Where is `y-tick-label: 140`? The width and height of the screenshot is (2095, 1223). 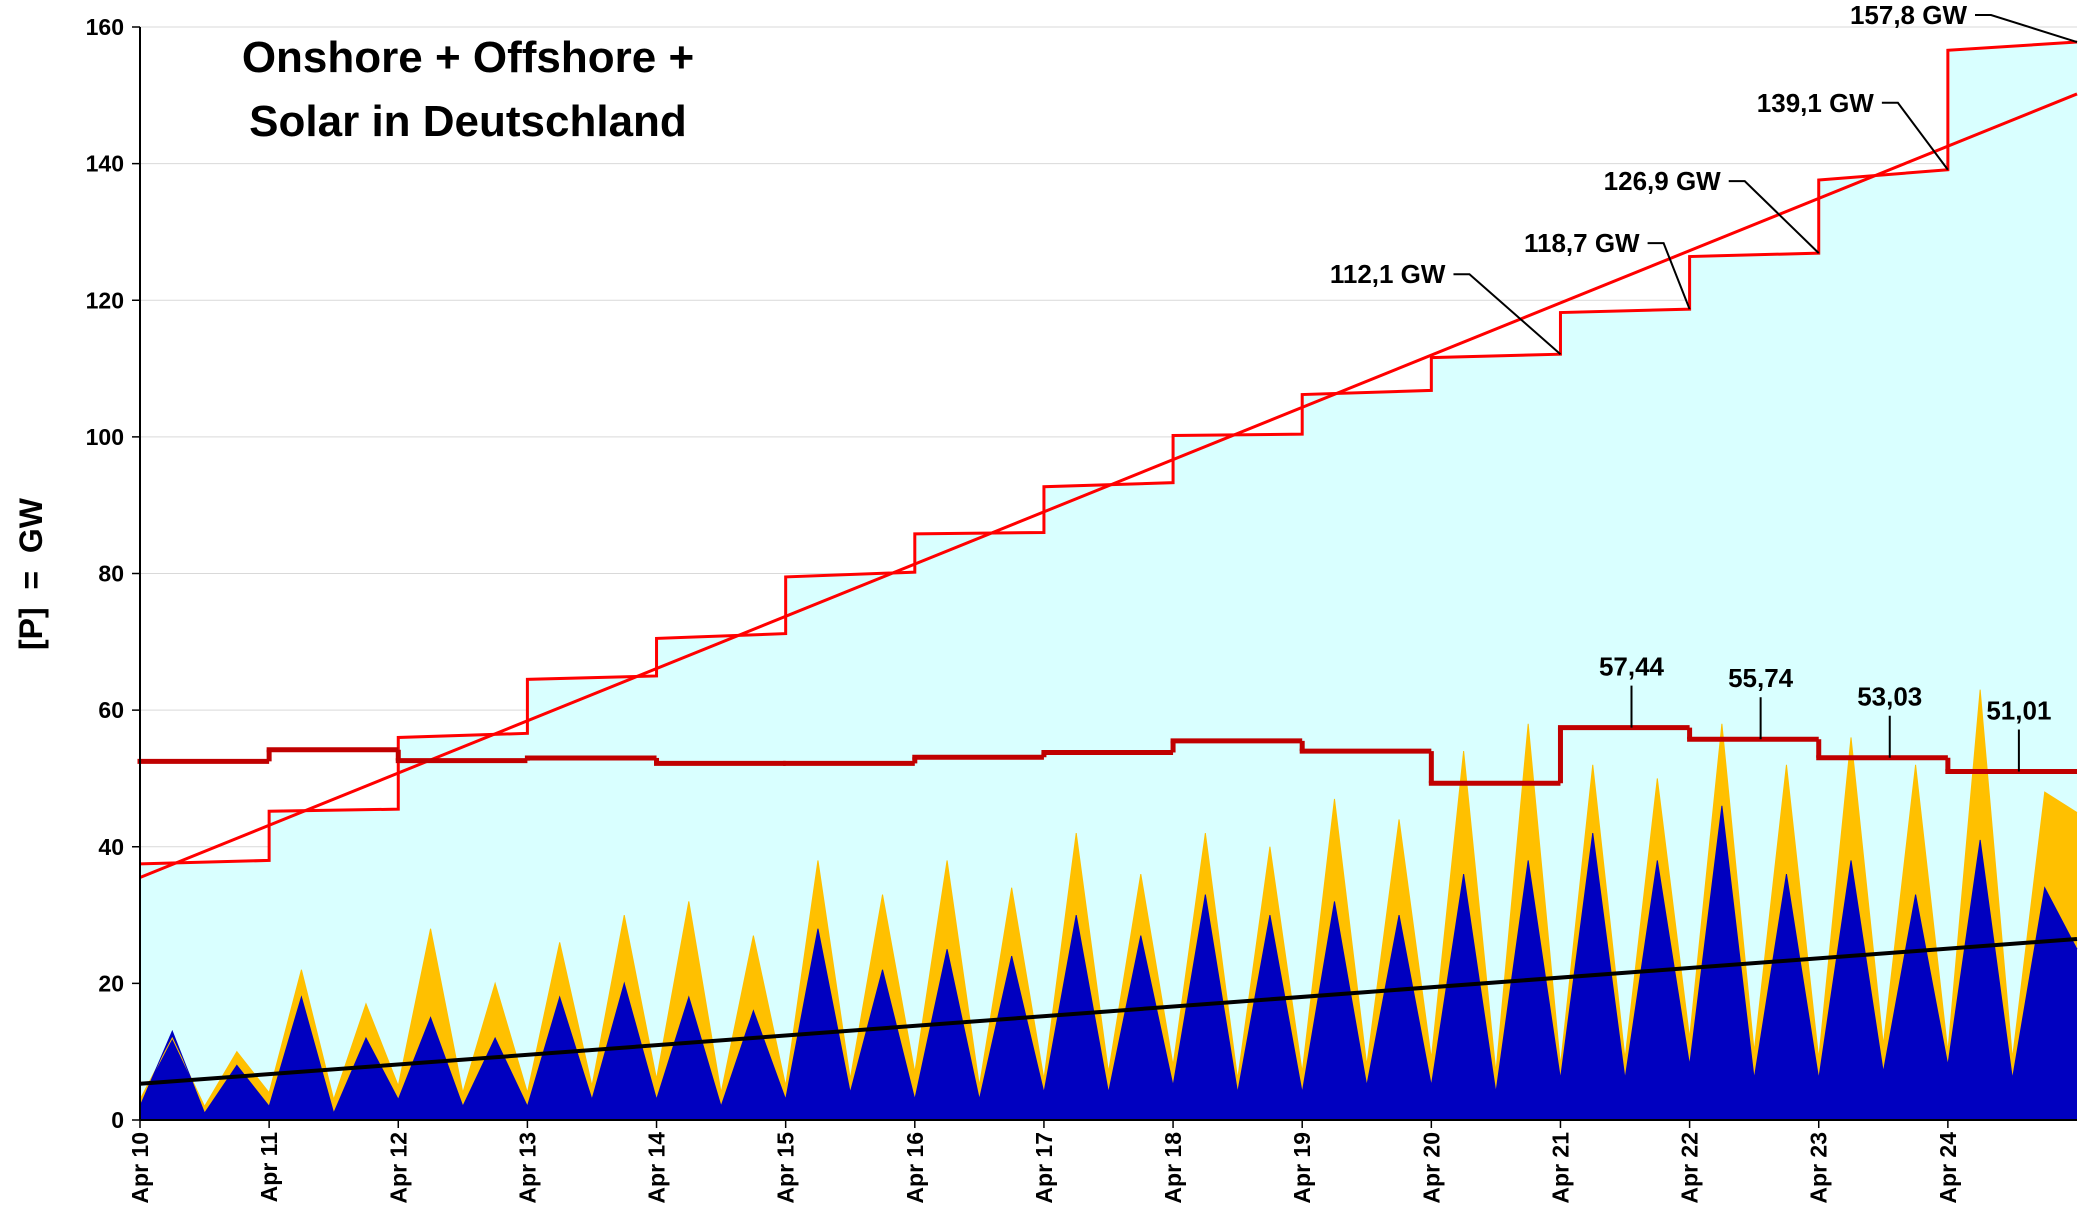 y-tick-label: 140 is located at coordinates (105, 164).